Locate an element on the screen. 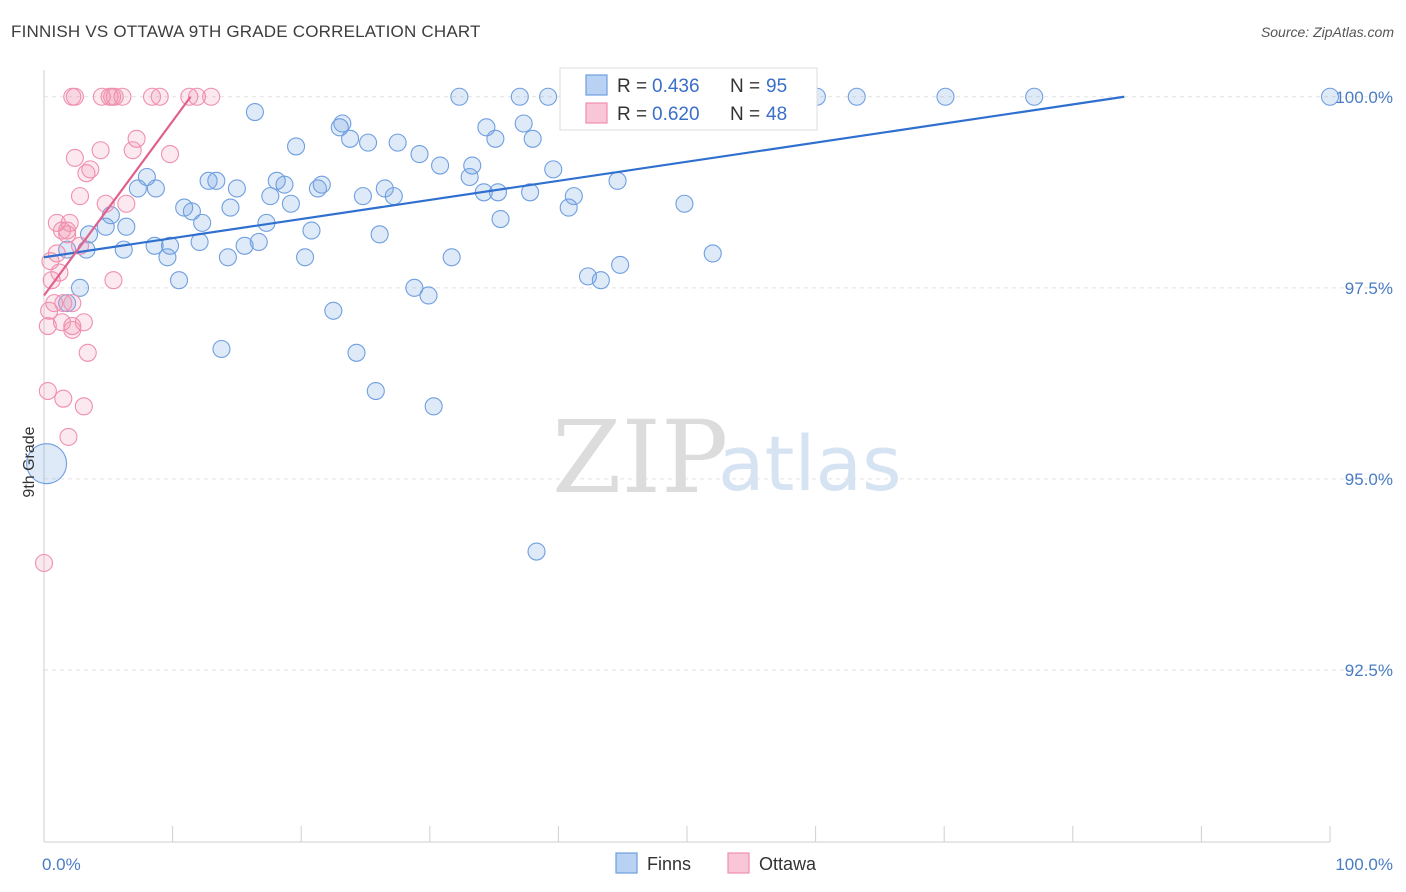 The width and height of the screenshot is (1406, 892). watermark-atlas: atlas is located at coordinates (810, 463).